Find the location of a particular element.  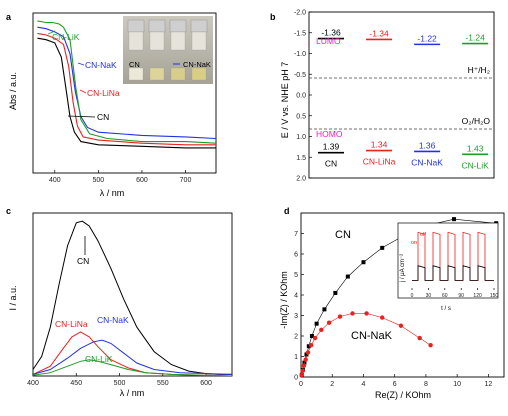

c-series-CN is located at coordinates (132, 297).